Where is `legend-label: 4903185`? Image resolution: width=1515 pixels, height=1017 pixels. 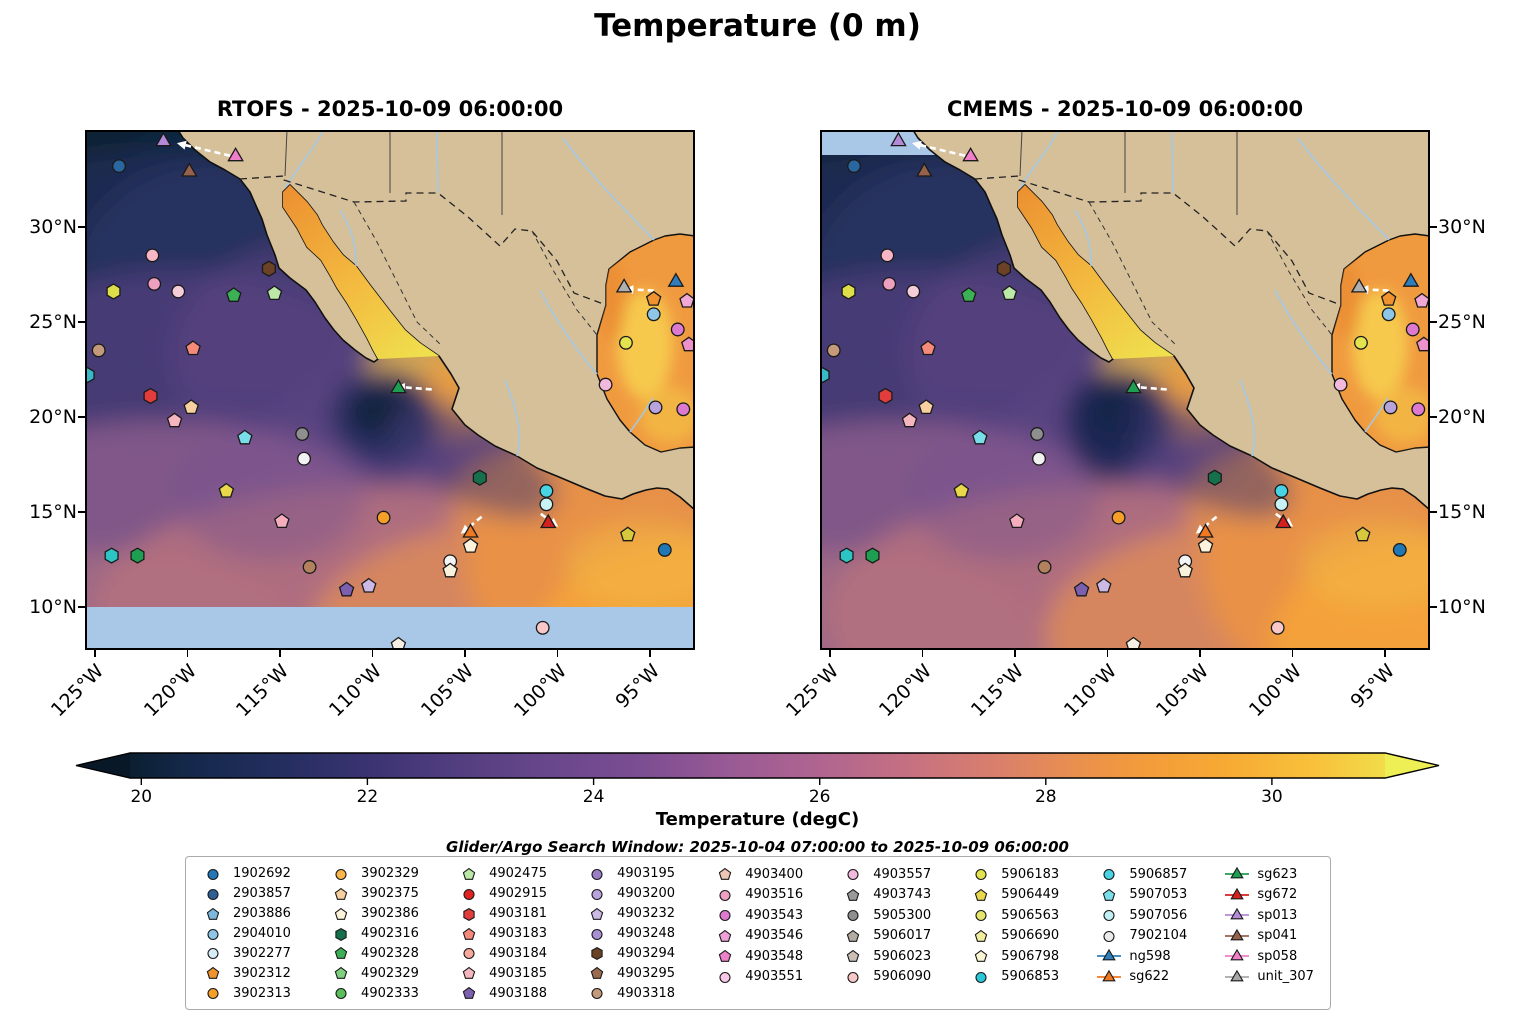 legend-label: 4903185 is located at coordinates (518, 973).